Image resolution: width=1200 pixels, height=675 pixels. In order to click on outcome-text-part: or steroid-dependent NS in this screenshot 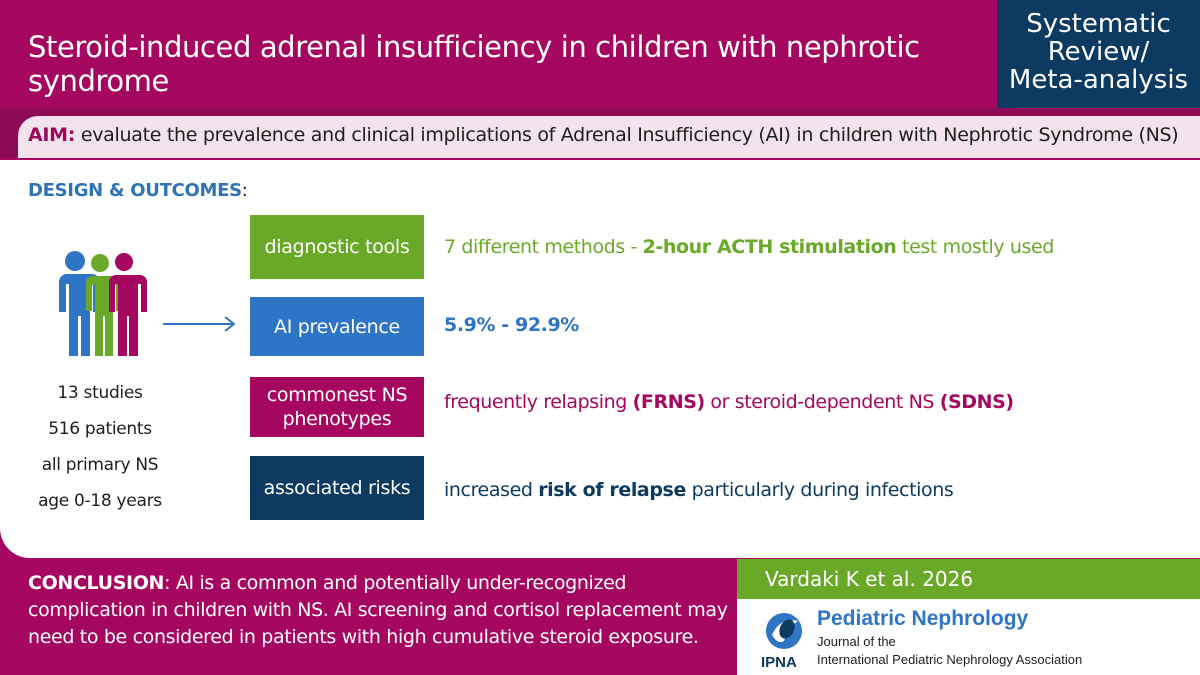, I will do `click(822, 402)`.